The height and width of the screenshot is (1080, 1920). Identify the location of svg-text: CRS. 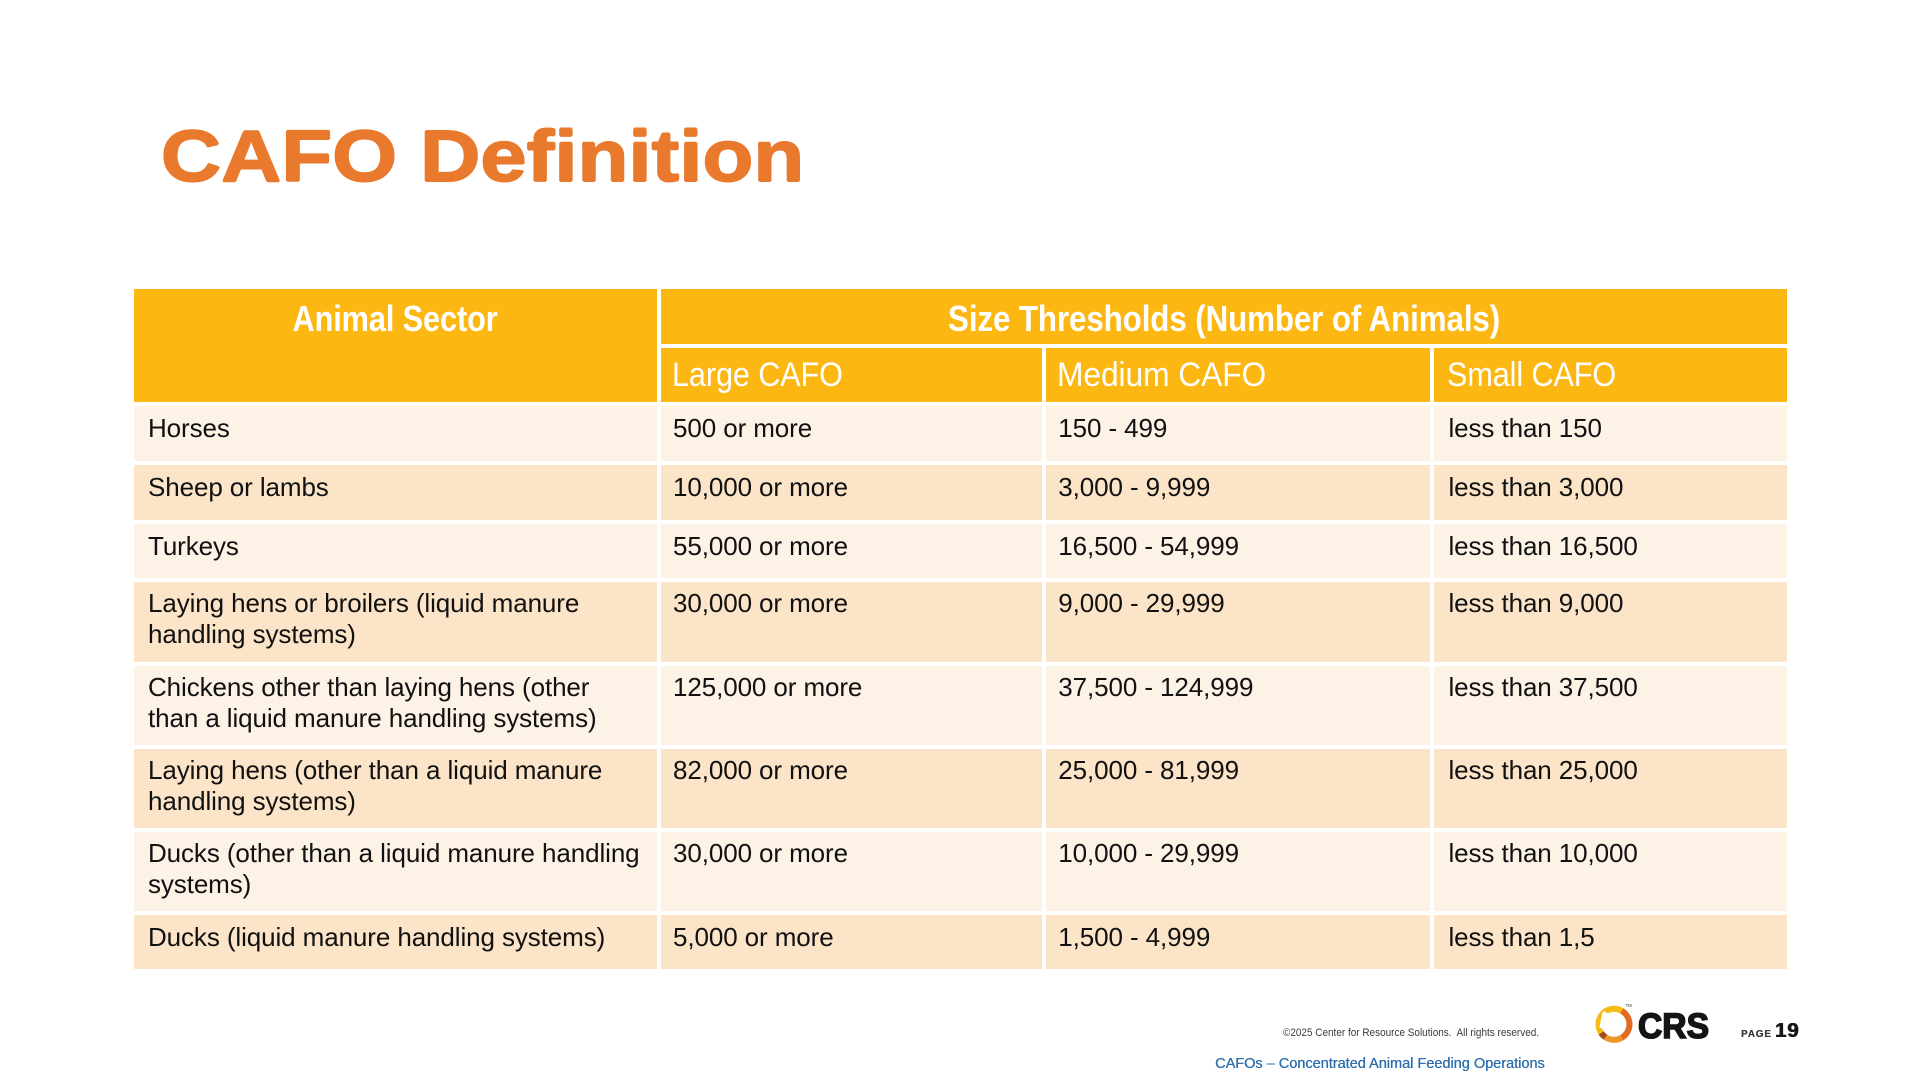
(1673, 1026).